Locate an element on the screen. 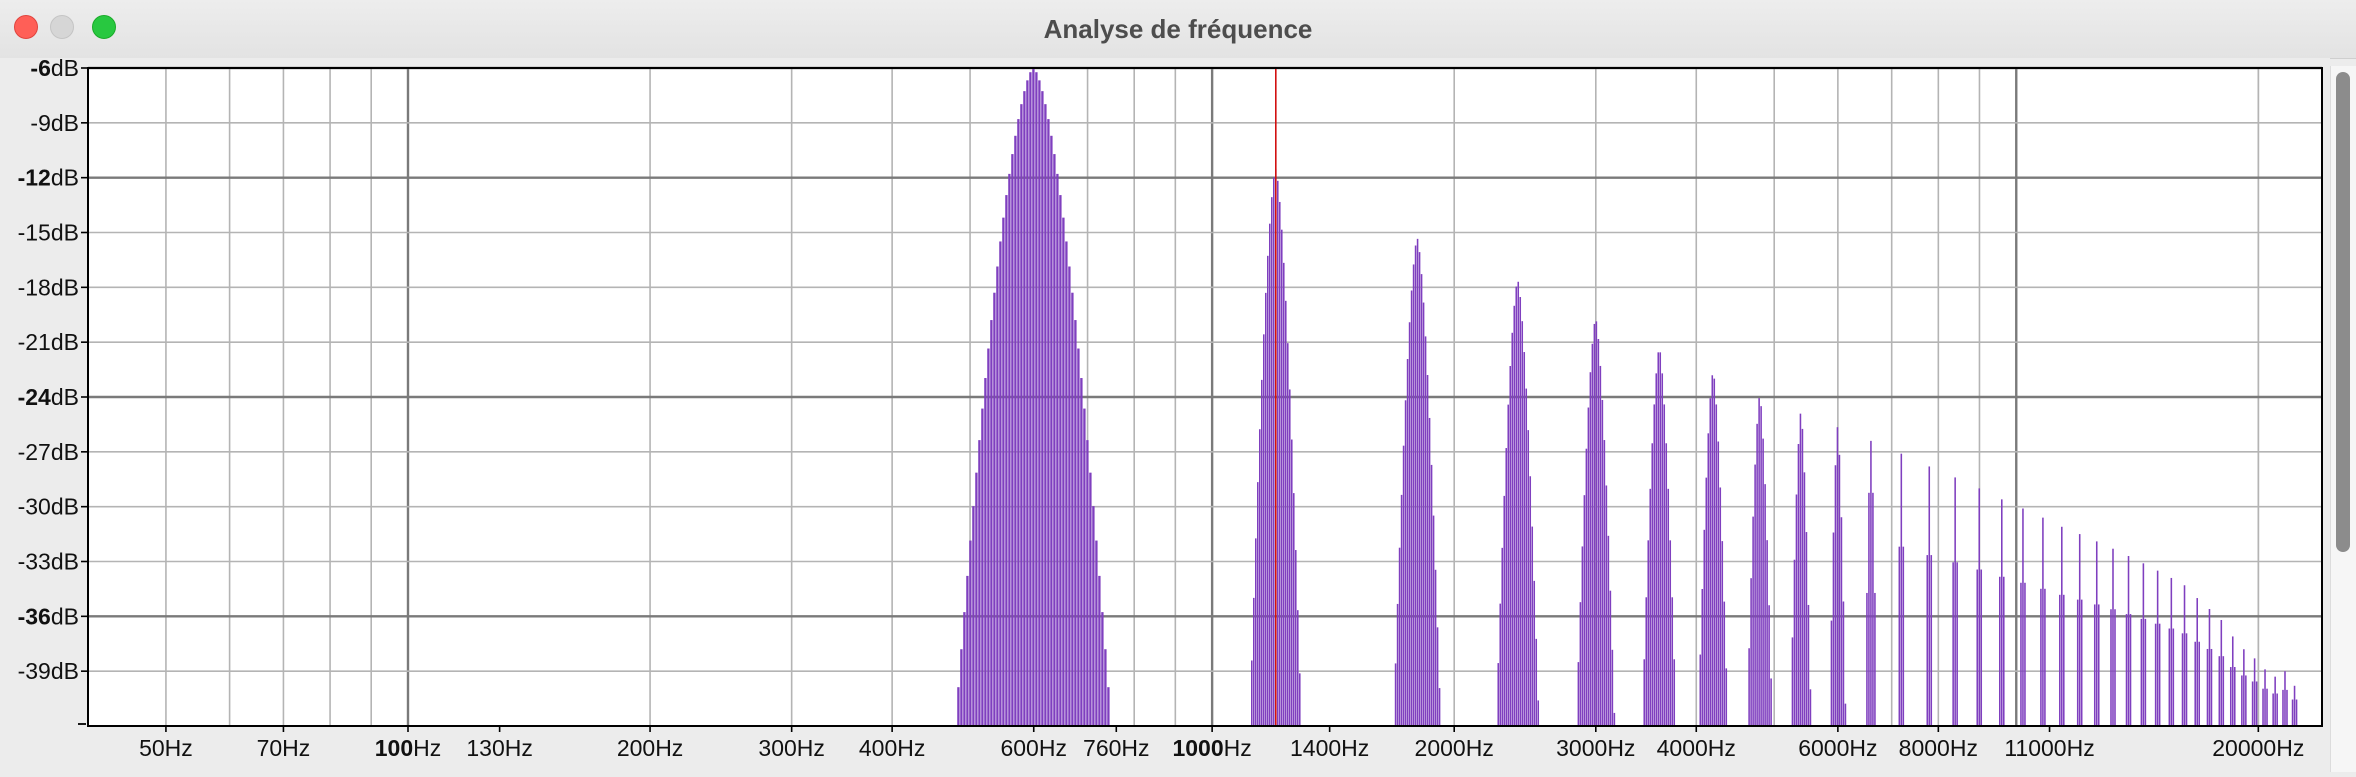  y-tick-value: -33 is located at coordinates (34, 562).